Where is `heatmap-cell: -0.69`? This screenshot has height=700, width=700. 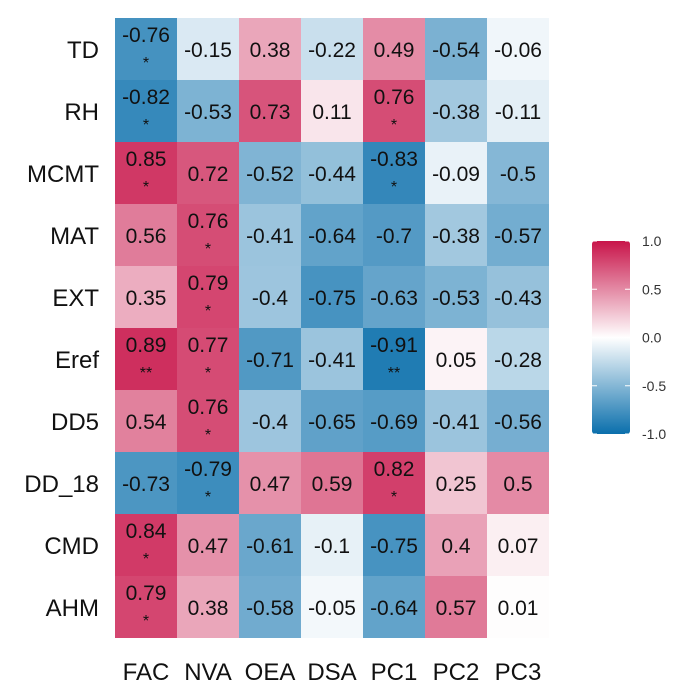 heatmap-cell: -0.69 is located at coordinates (394, 421).